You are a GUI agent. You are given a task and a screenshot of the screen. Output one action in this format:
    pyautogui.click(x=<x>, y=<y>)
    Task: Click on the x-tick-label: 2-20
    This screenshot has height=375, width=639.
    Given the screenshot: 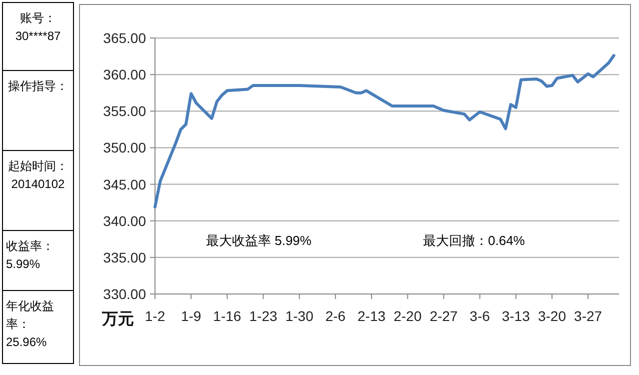 What is the action you would take?
    pyautogui.click(x=408, y=316)
    